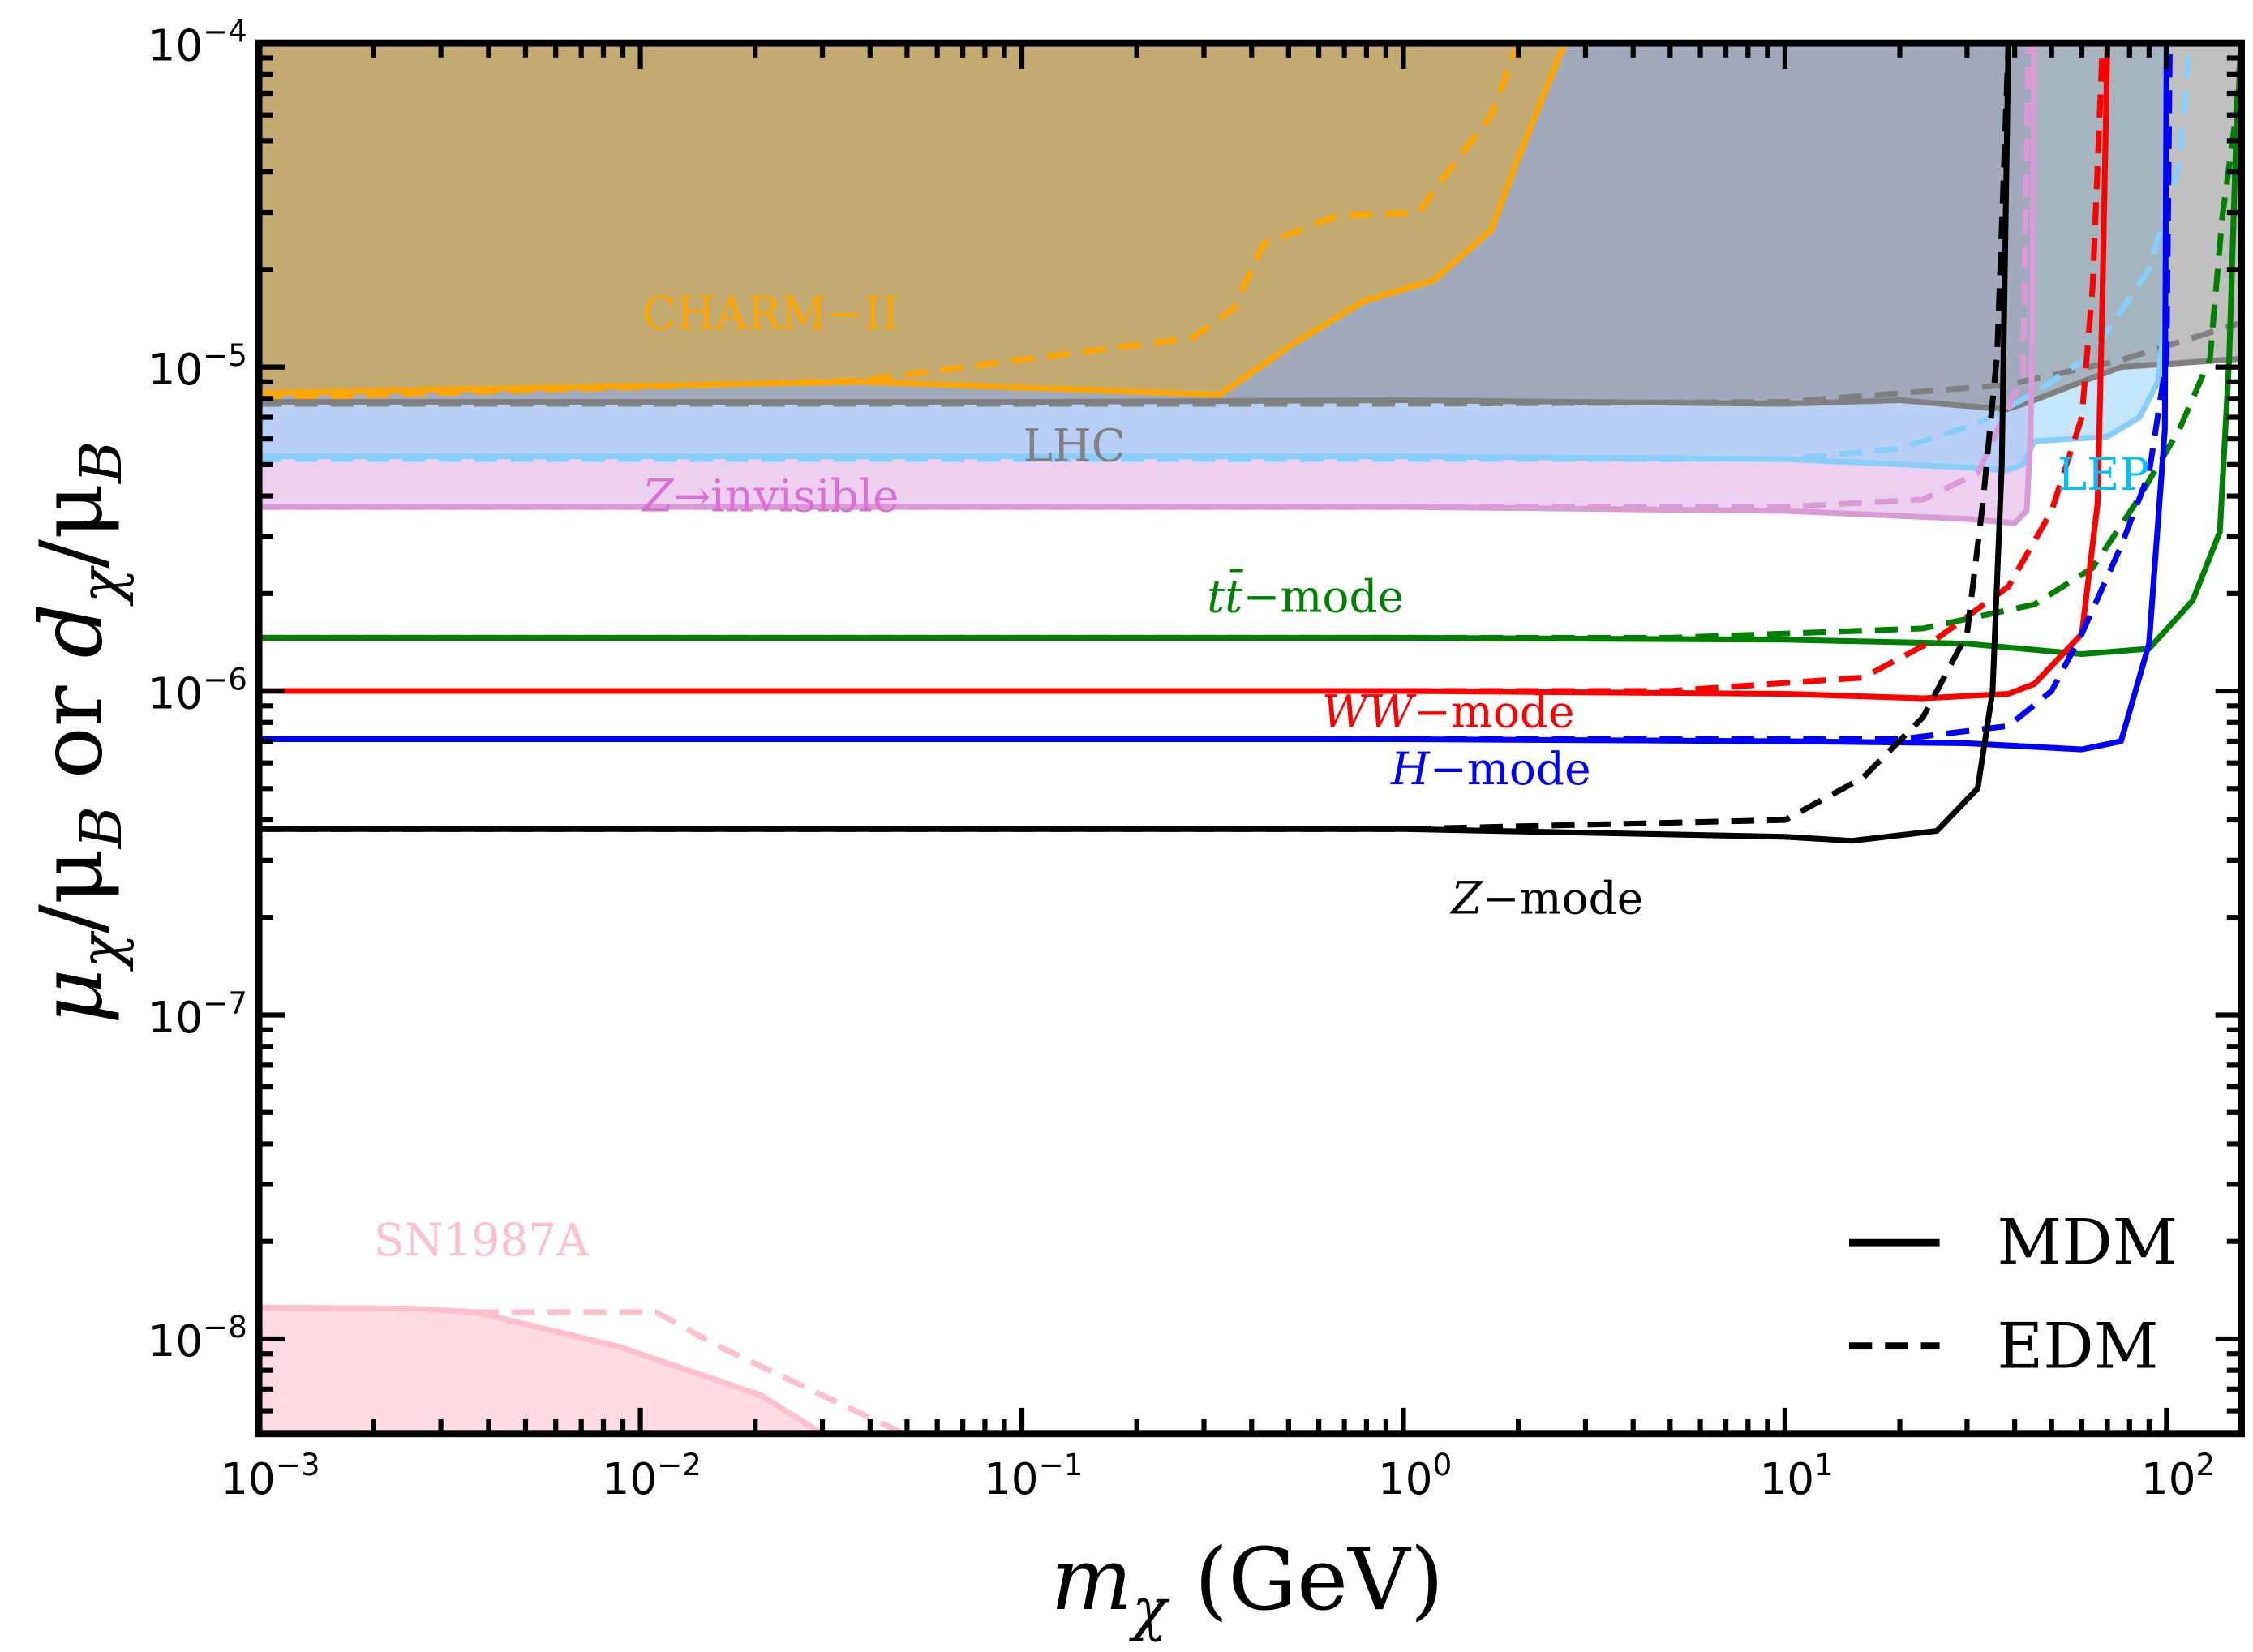 This screenshot has width=2253, height=1652. What do you see at coordinates (2178, 1476) in the screenshot?
I see `x-tick-label: 10²` at bounding box center [2178, 1476].